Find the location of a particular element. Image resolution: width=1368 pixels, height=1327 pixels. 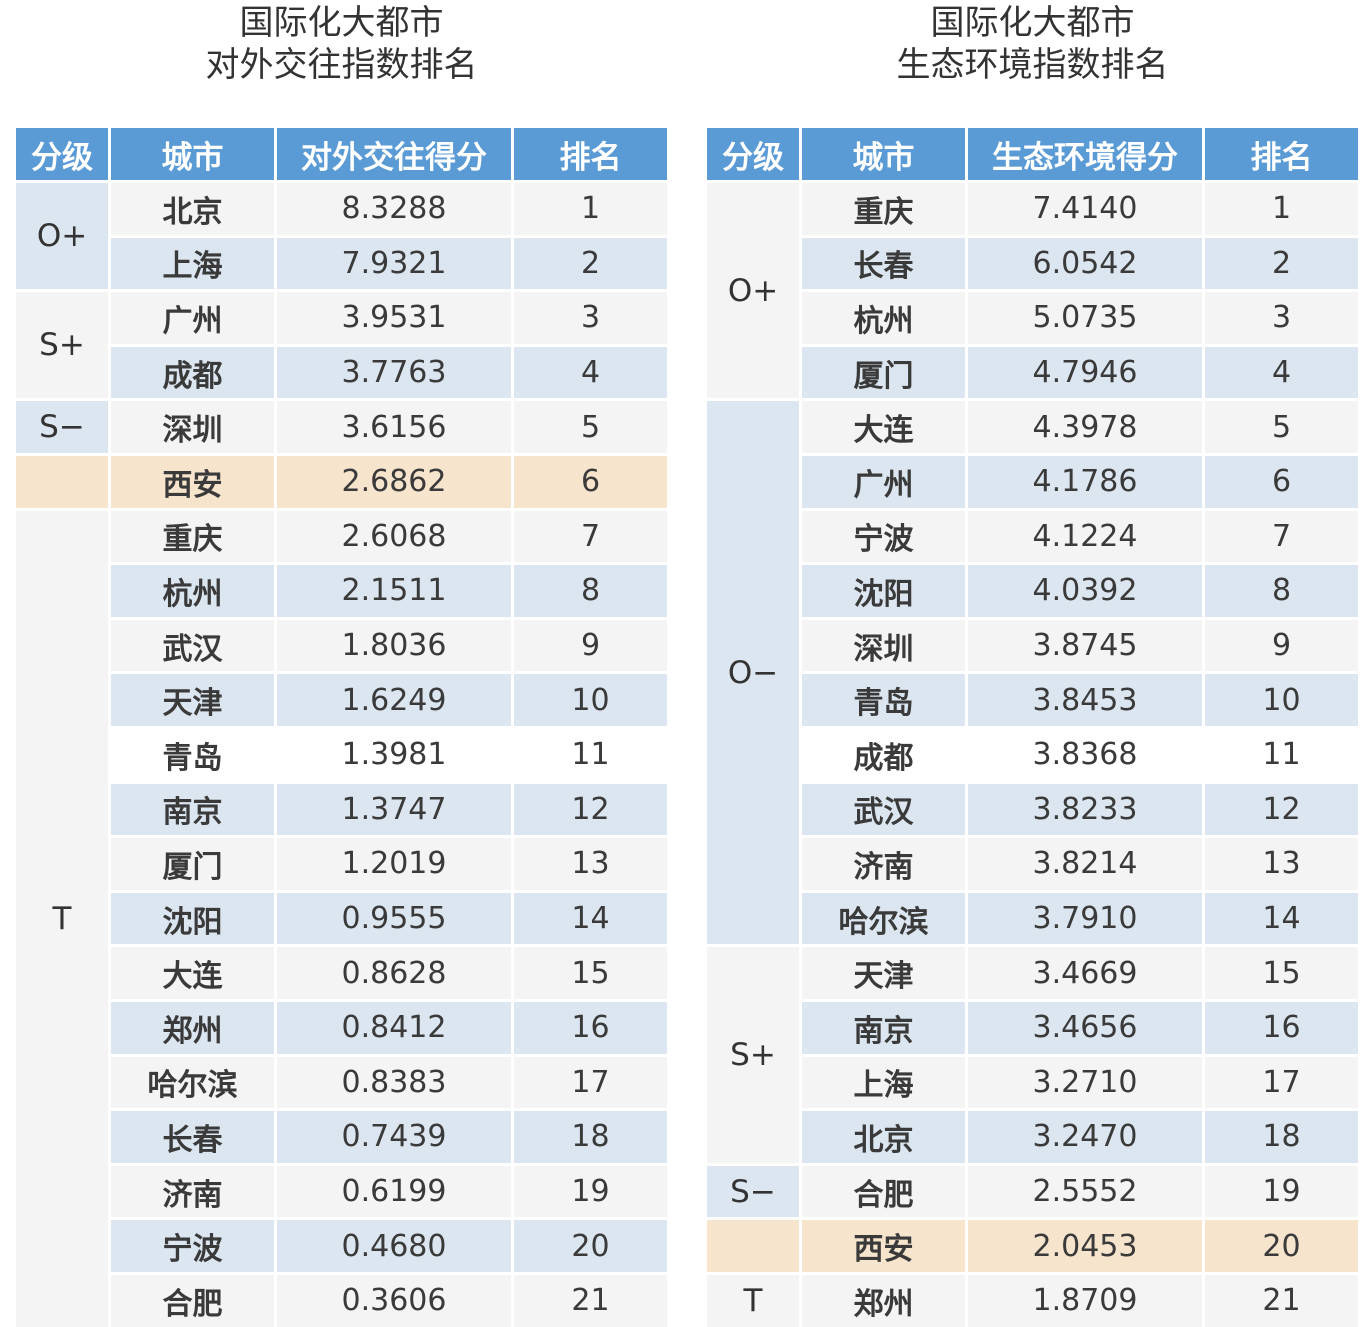

city-cell: 天津 is located at coordinates (883, 973).